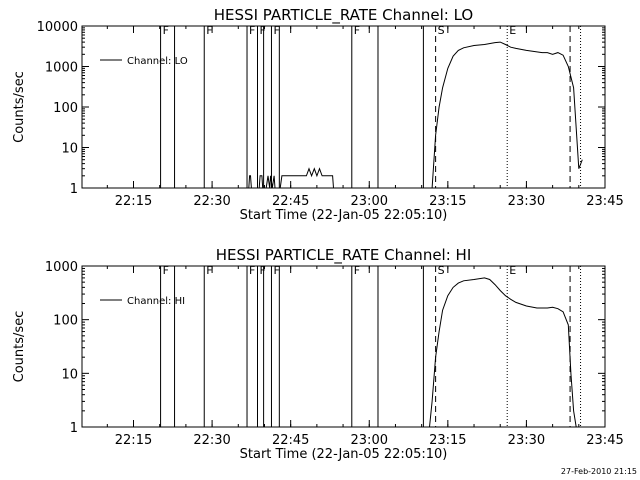 Image resolution: width=640 pixels, height=480 pixels. I want to click on y-tick-label: 10000, so click(57, 27).